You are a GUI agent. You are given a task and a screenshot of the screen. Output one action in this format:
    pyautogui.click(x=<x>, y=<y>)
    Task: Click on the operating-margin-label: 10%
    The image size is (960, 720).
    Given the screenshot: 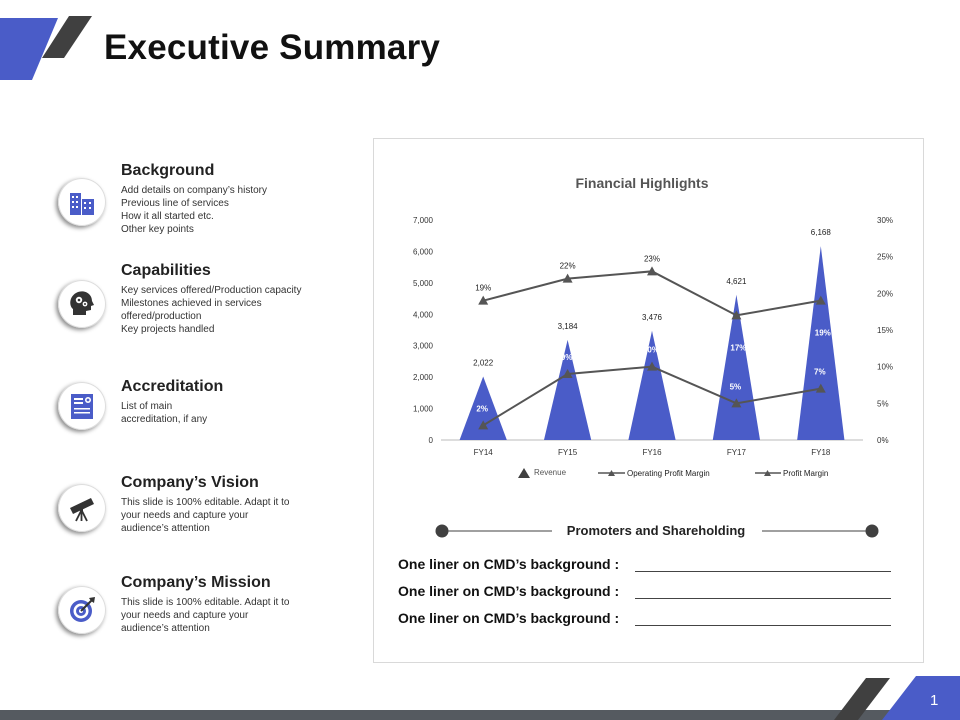 What is the action you would take?
    pyautogui.click(x=651, y=350)
    